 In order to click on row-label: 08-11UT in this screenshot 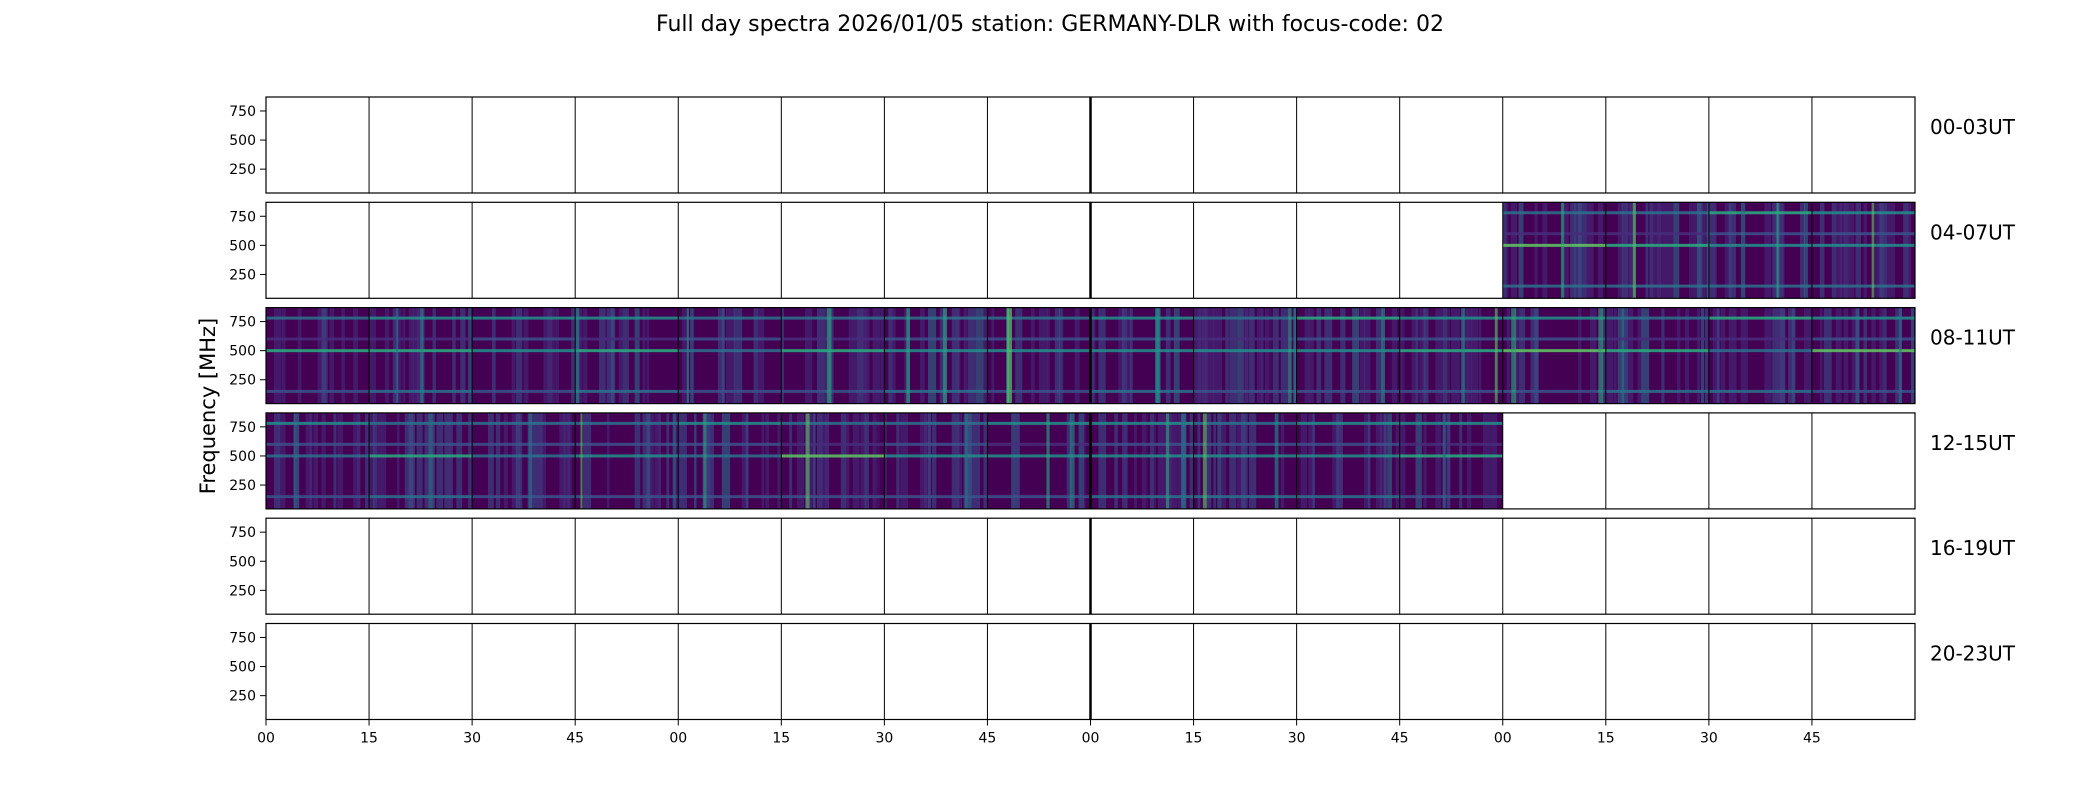, I will do `click(1973, 338)`.